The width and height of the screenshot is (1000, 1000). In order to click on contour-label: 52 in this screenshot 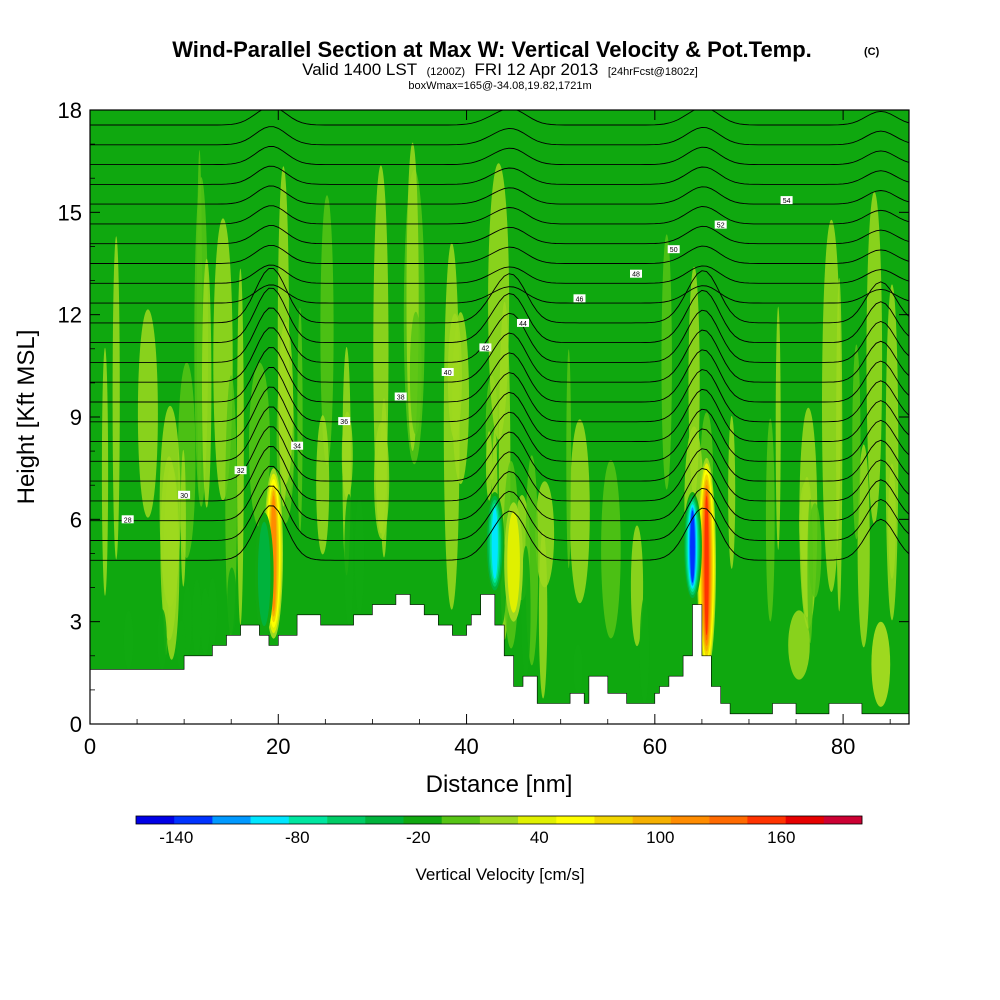, I will do `click(721, 226)`.